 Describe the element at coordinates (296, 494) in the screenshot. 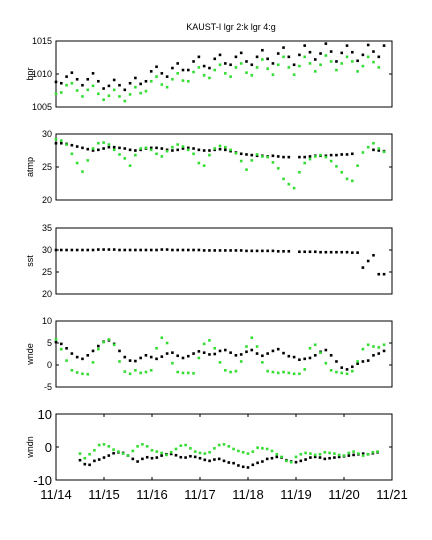

I see `x-tick-label: 11/19` at that location.